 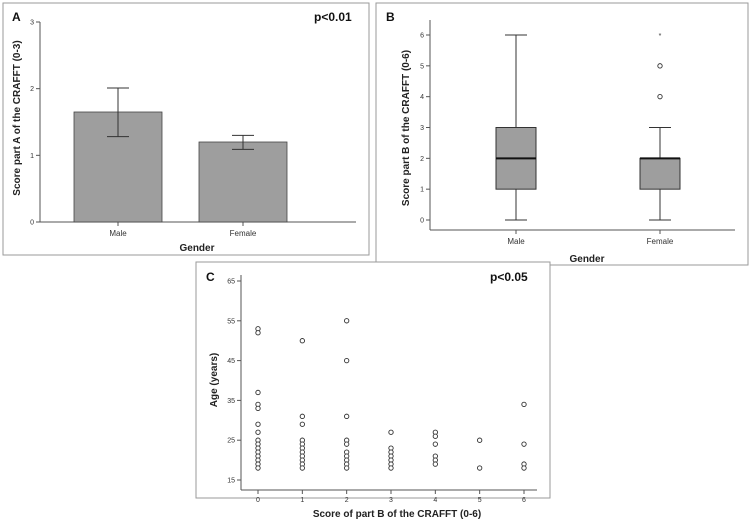 What do you see at coordinates (333, 17) in the screenshot?
I see `panel-a-p-value: p<0.01` at bounding box center [333, 17].